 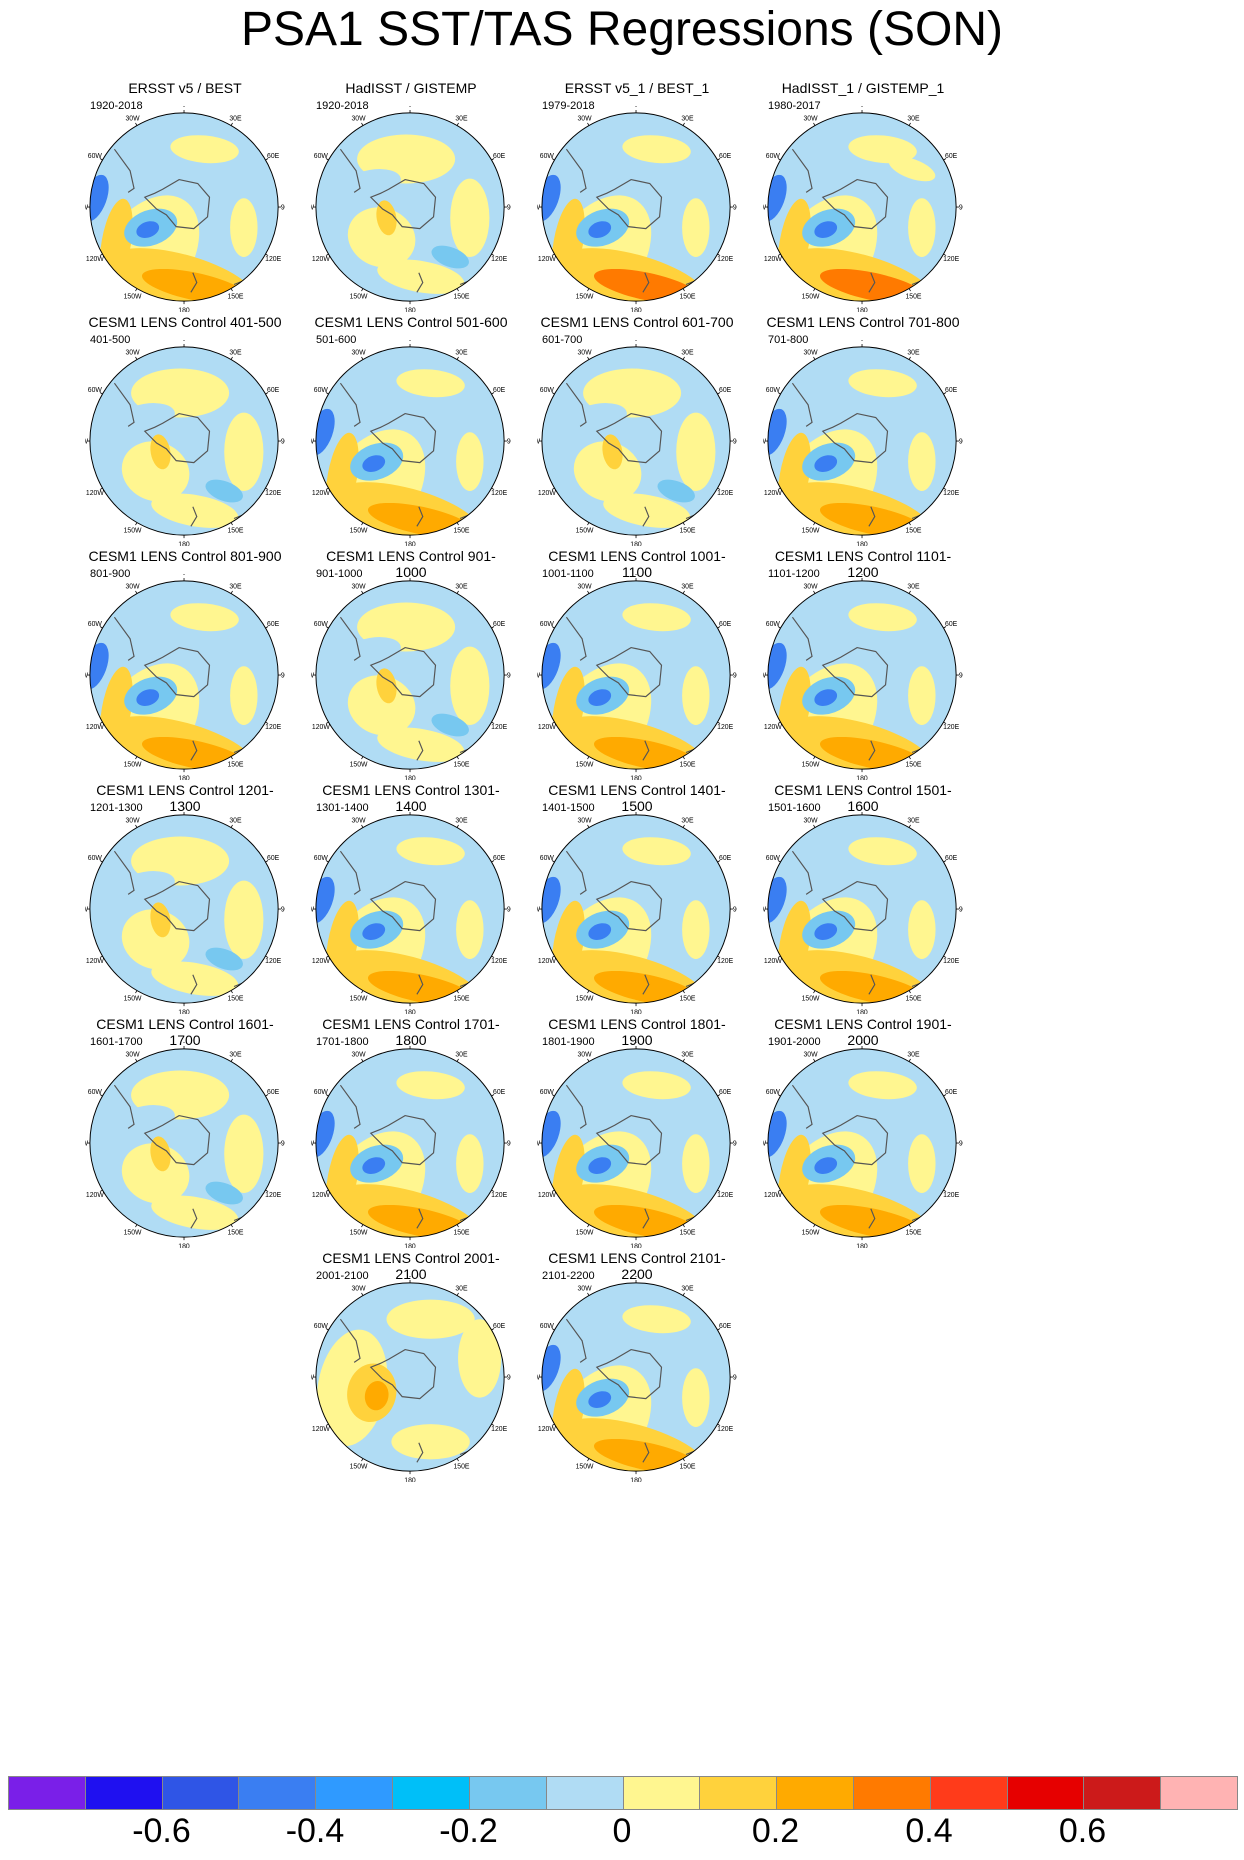 What do you see at coordinates (863, 322) in the screenshot?
I see `panel-title: CESM1 LENS Control 701-800` at bounding box center [863, 322].